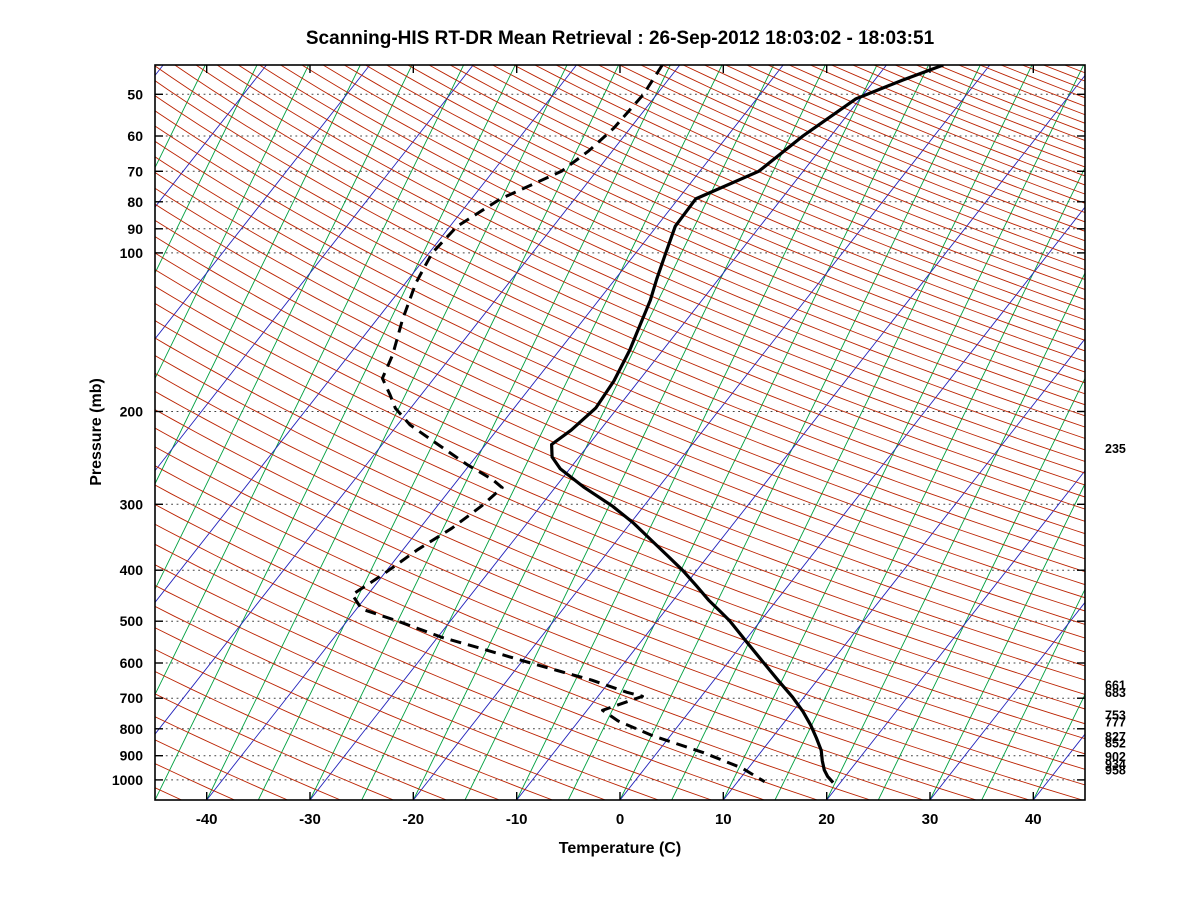  What do you see at coordinates (1115, 771) in the screenshot?
I see `svg-text: 958` at bounding box center [1115, 771].